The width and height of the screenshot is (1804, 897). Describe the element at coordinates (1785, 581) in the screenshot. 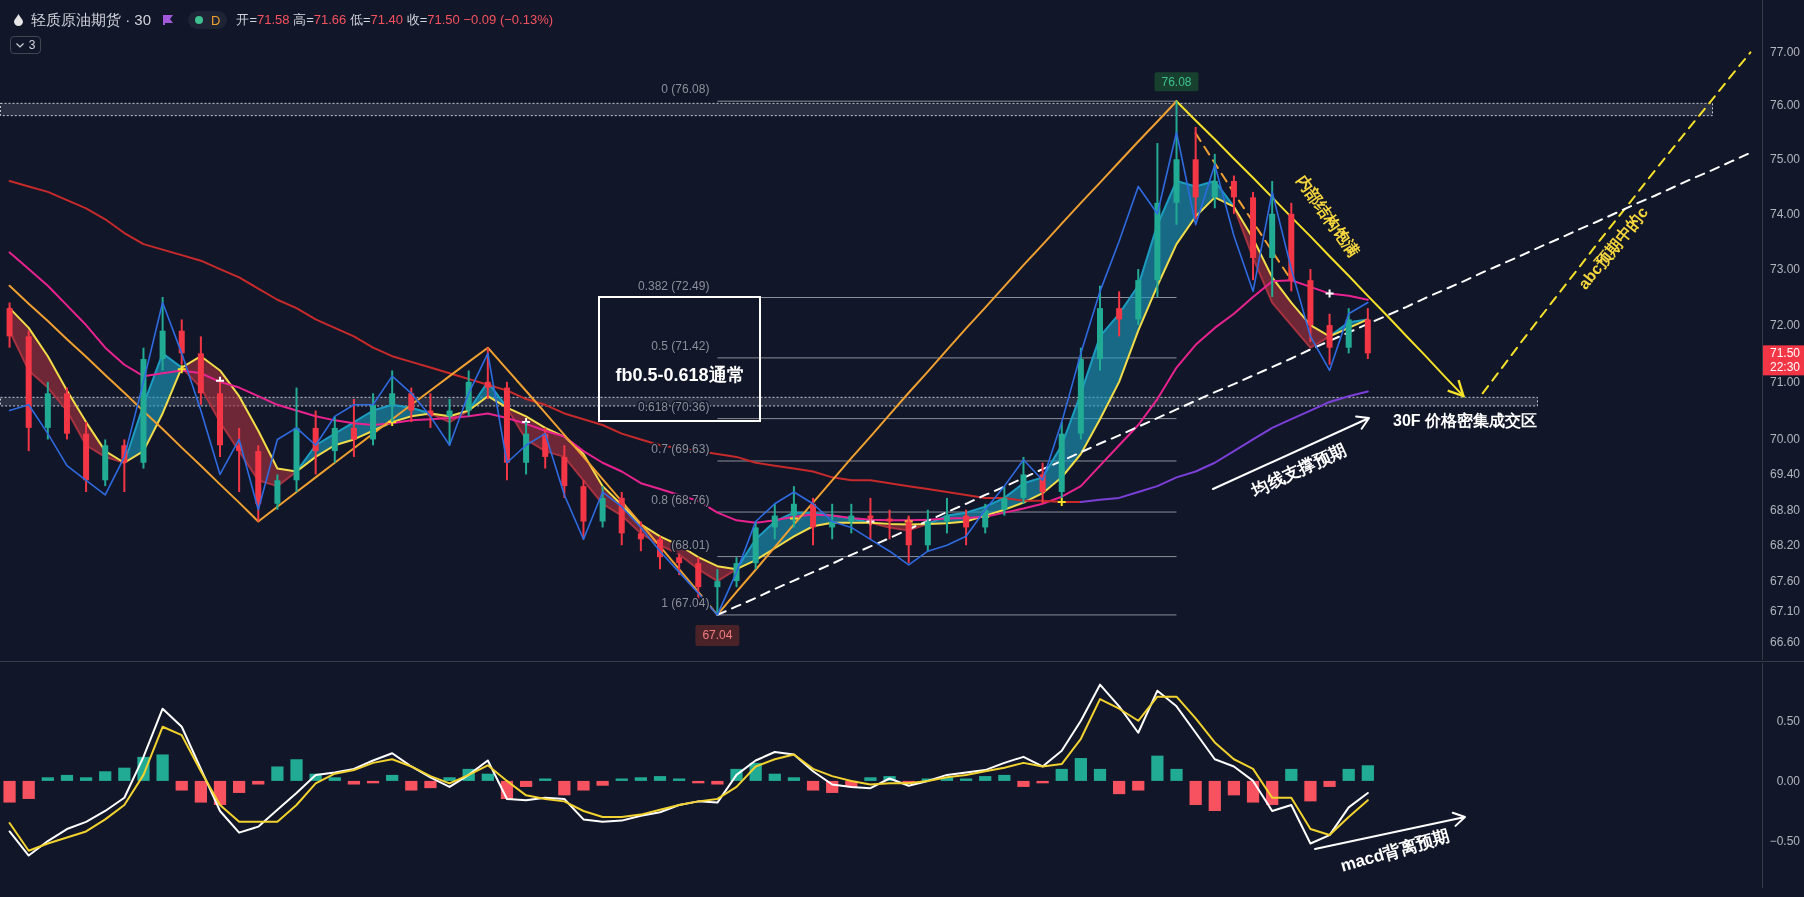

I see `y-tick-label: 67.60` at that location.